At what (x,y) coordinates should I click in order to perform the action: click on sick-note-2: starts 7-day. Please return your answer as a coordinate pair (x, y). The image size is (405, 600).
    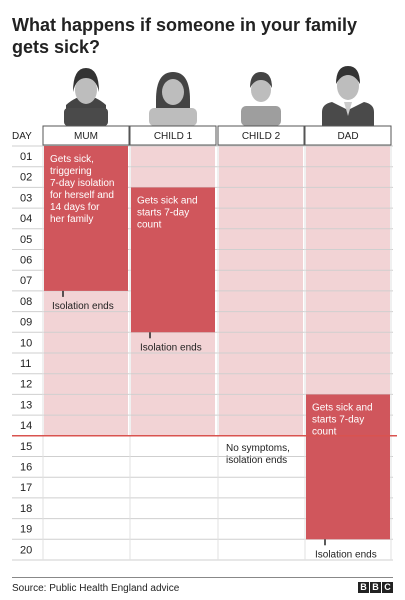
    Looking at the image, I should click on (163, 212).